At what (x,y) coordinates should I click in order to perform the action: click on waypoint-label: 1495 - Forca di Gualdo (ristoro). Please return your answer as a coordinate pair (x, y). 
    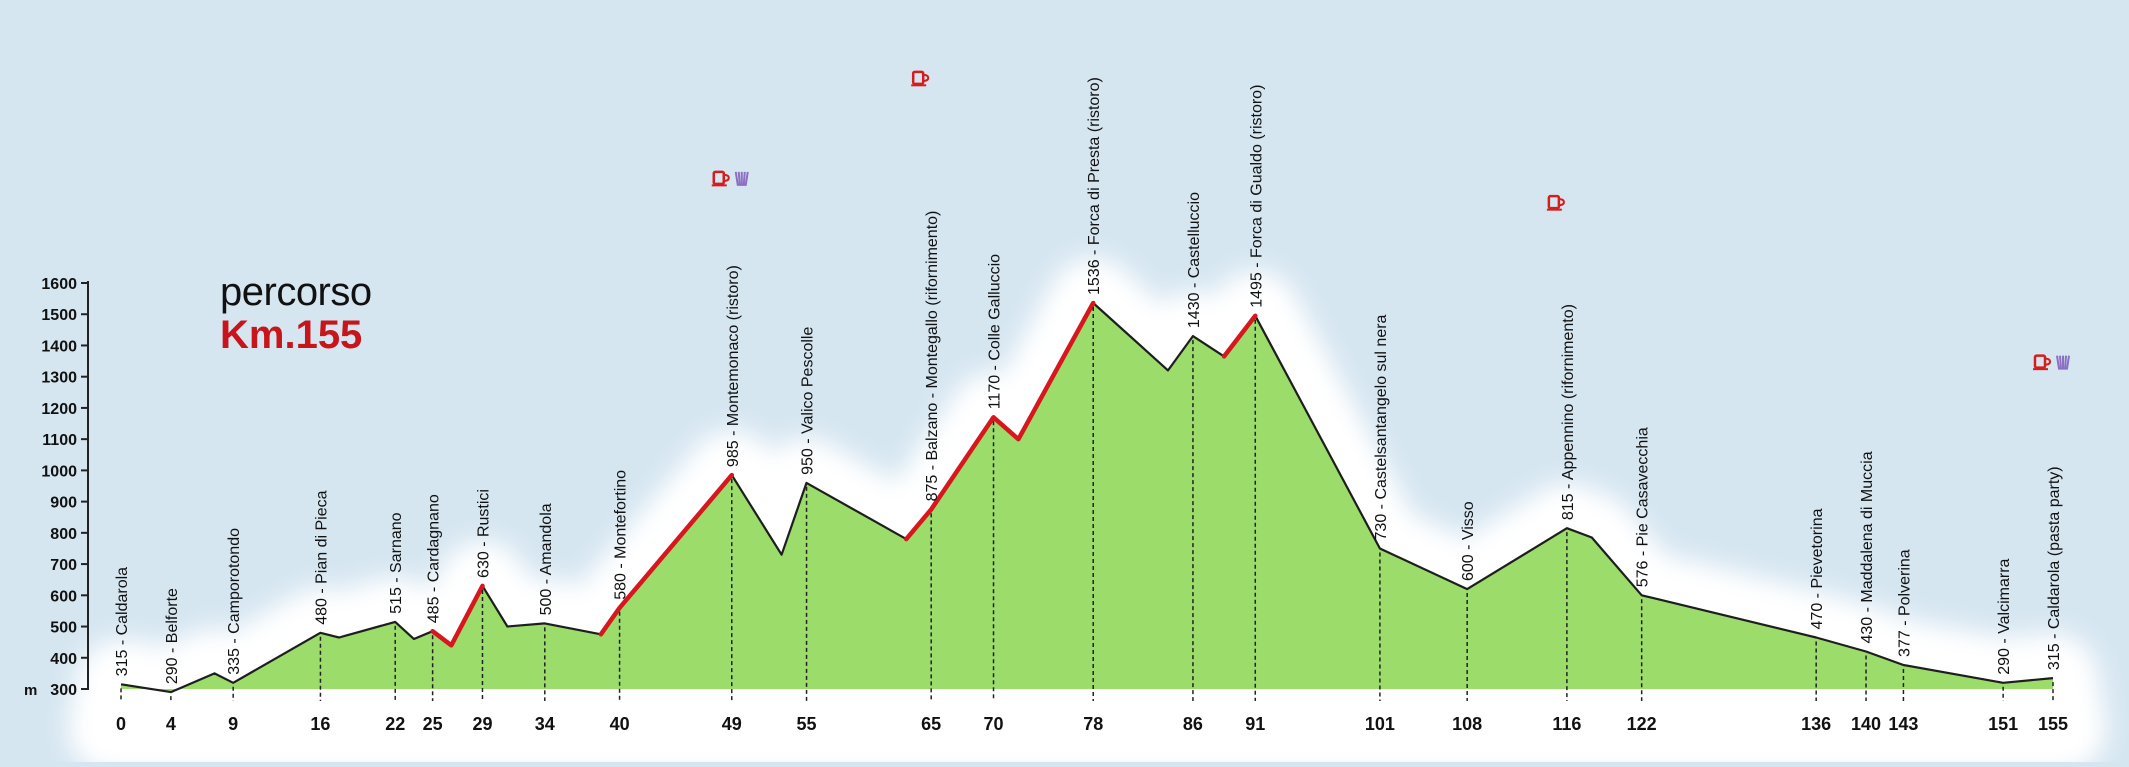
    Looking at the image, I should click on (1256, 196).